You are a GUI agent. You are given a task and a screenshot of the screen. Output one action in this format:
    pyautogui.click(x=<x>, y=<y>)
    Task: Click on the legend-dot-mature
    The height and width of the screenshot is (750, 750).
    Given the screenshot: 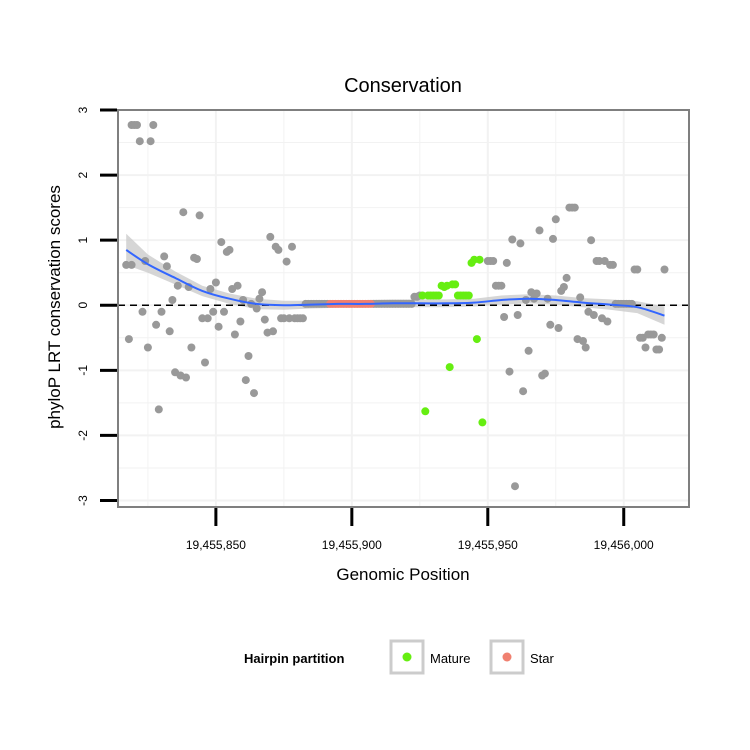 What is the action you would take?
    pyautogui.click(x=407, y=657)
    